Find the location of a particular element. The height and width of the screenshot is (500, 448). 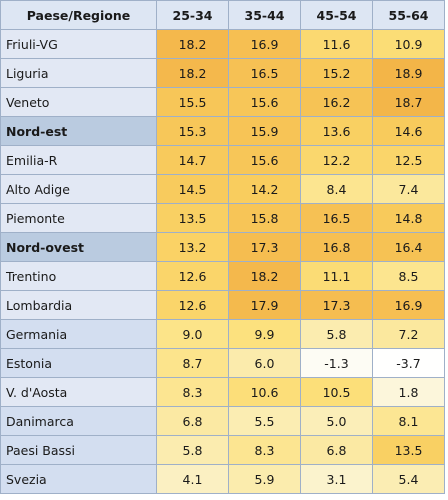

value-cell: -1.3 is located at coordinates (336, 363).